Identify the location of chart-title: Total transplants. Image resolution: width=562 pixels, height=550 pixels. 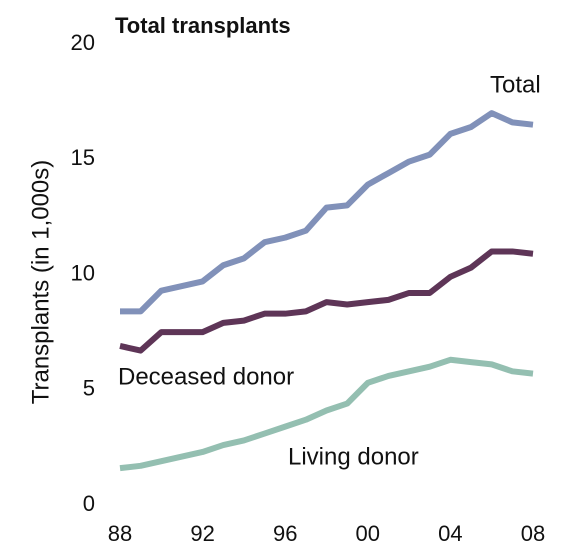
(203, 25).